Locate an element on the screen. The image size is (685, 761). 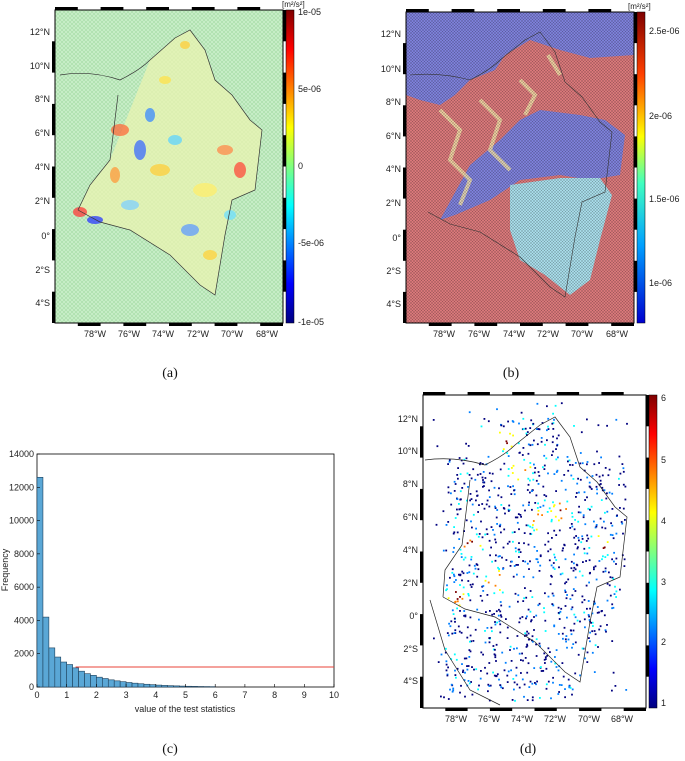
x-tick-label: 0 is located at coordinates (36, 695).